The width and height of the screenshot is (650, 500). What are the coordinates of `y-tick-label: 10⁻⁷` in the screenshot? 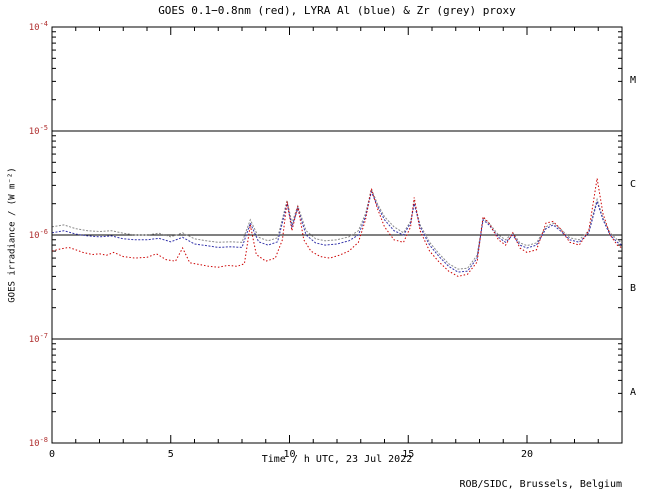 It's located at (38, 338).